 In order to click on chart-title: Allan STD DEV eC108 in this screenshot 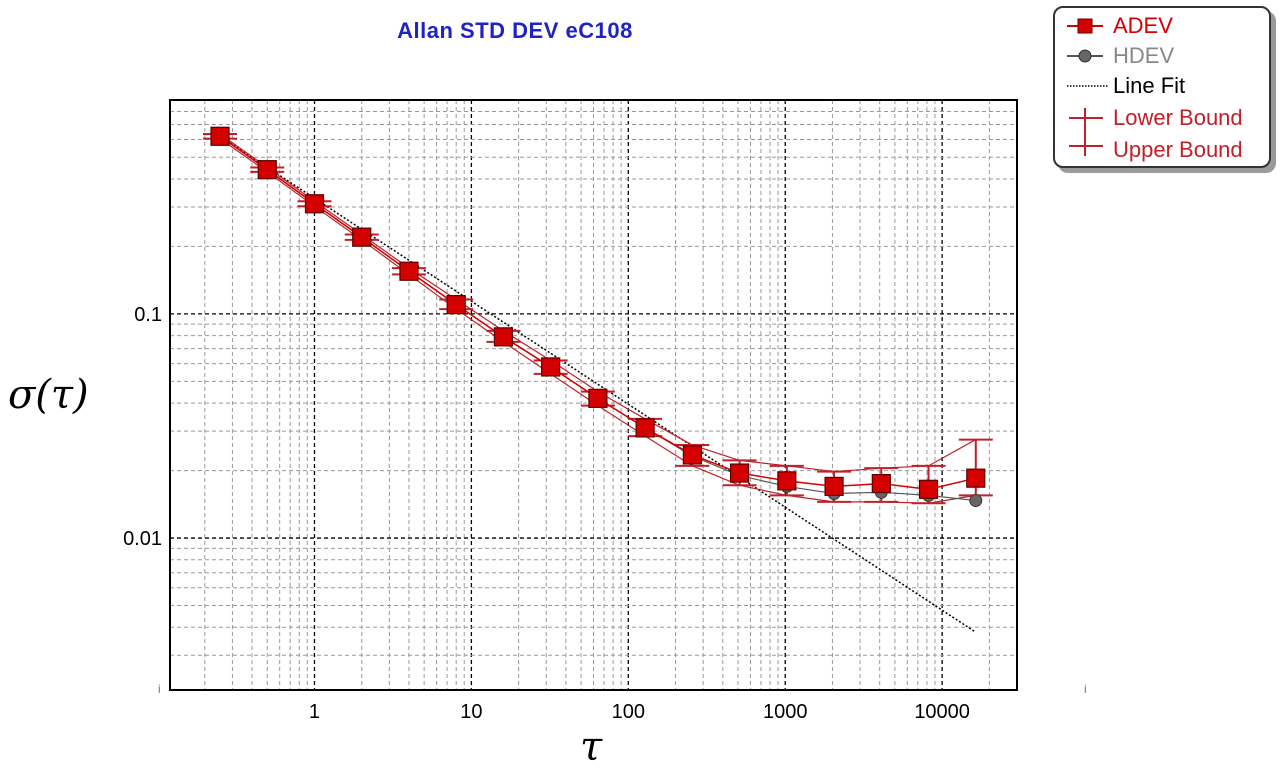, I will do `click(515, 30)`.